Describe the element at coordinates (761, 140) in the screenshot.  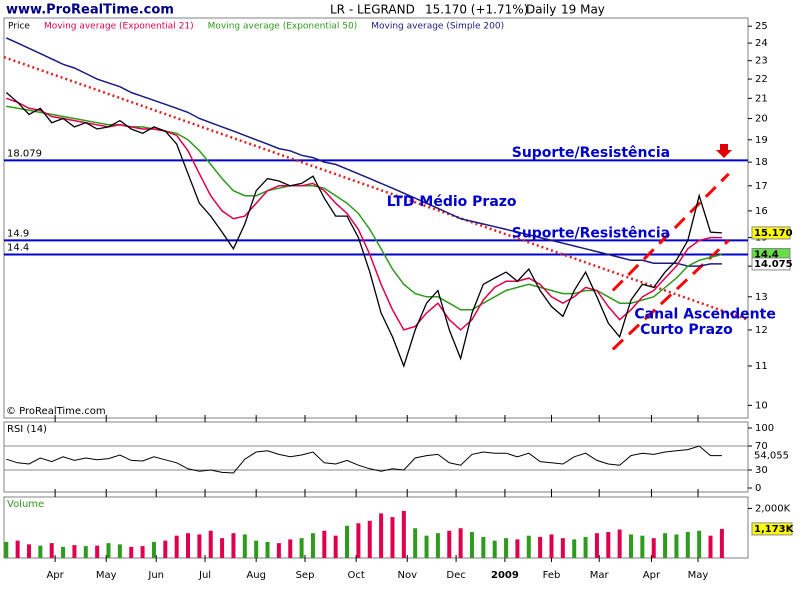
I see `y-tick-label: 19` at that location.